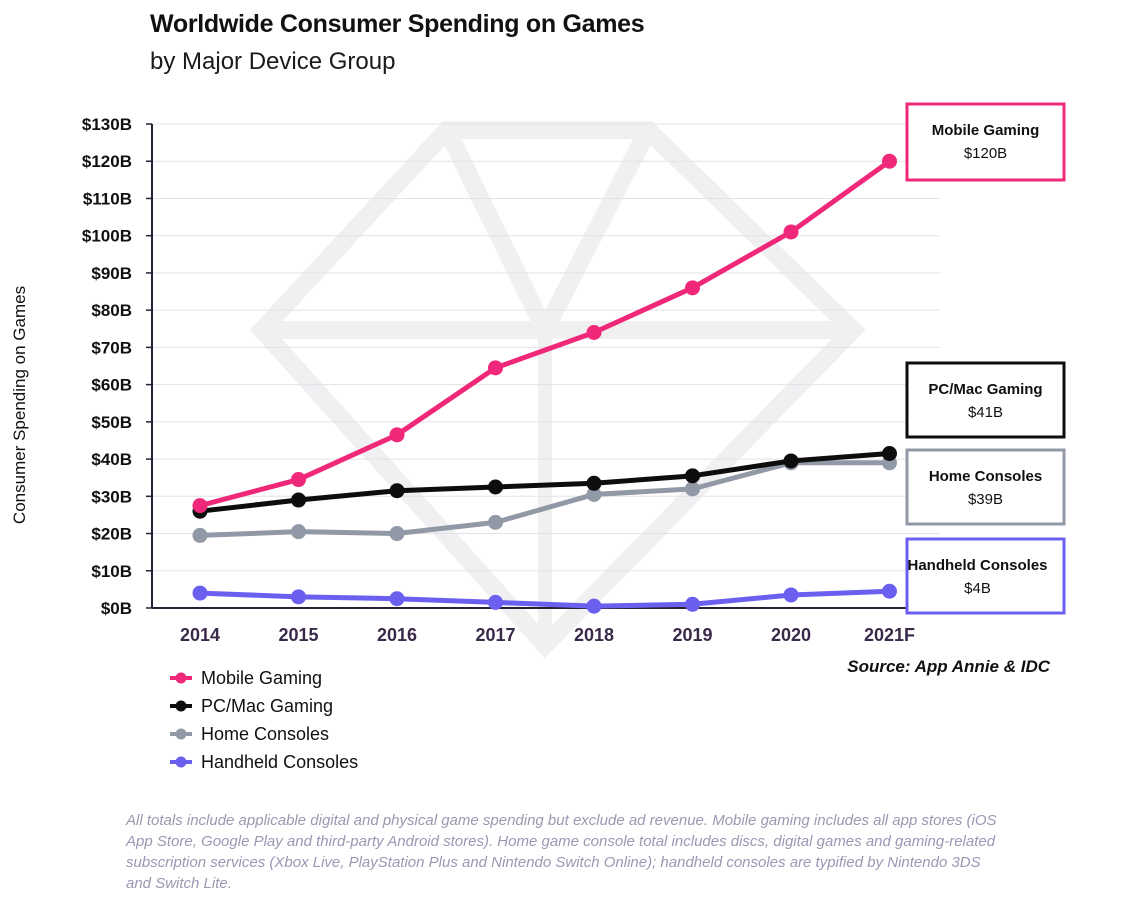 This screenshot has height=907, width=1127. I want to click on y-tick-label: $0B, so click(116, 608).